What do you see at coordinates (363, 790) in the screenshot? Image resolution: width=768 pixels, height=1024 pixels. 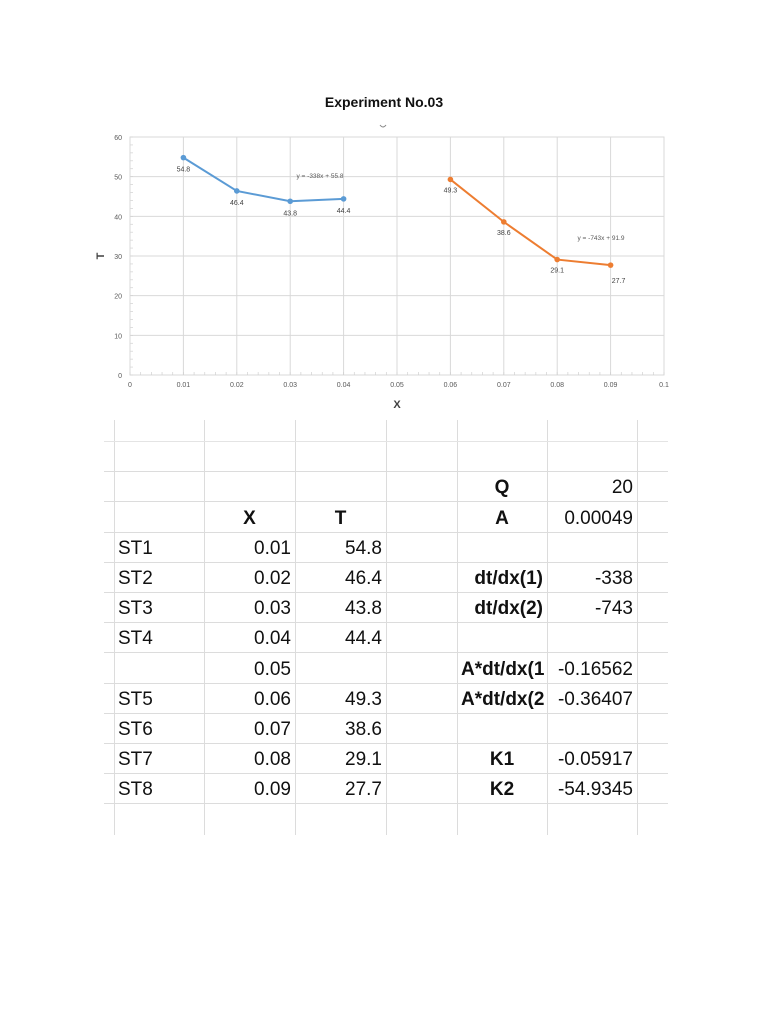 I see `t-value-cell: 27.7` at bounding box center [363, 790].